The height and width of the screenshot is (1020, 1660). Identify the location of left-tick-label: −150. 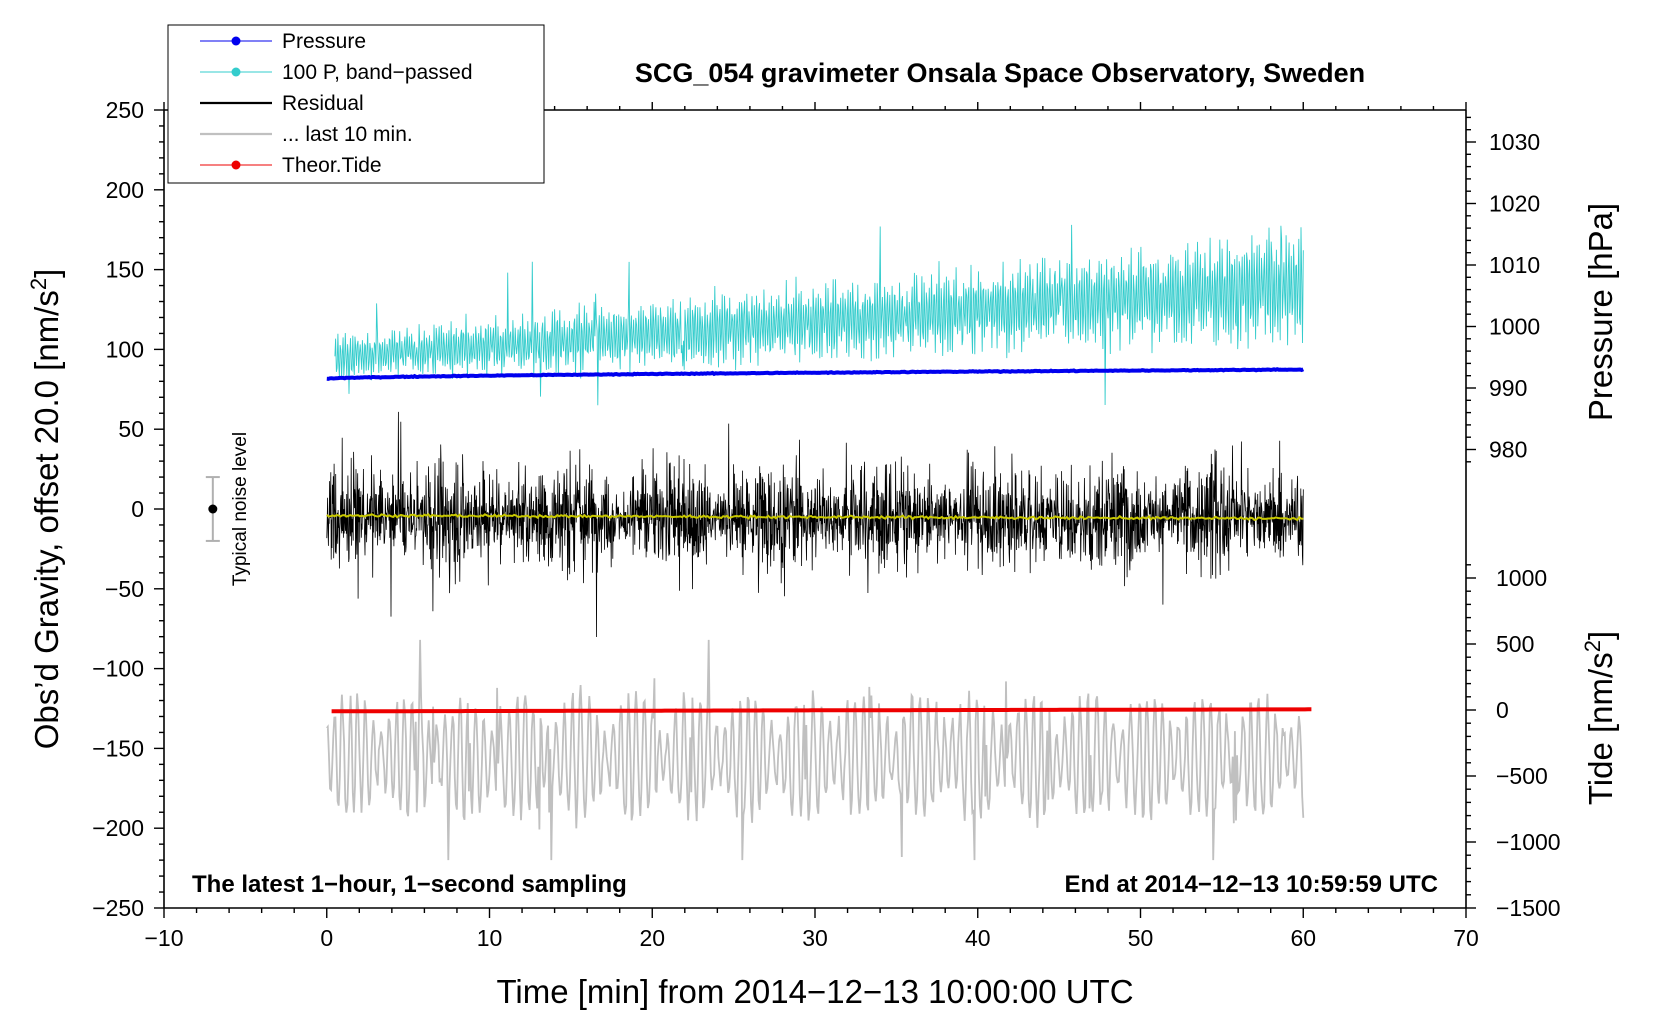
(118, 748).